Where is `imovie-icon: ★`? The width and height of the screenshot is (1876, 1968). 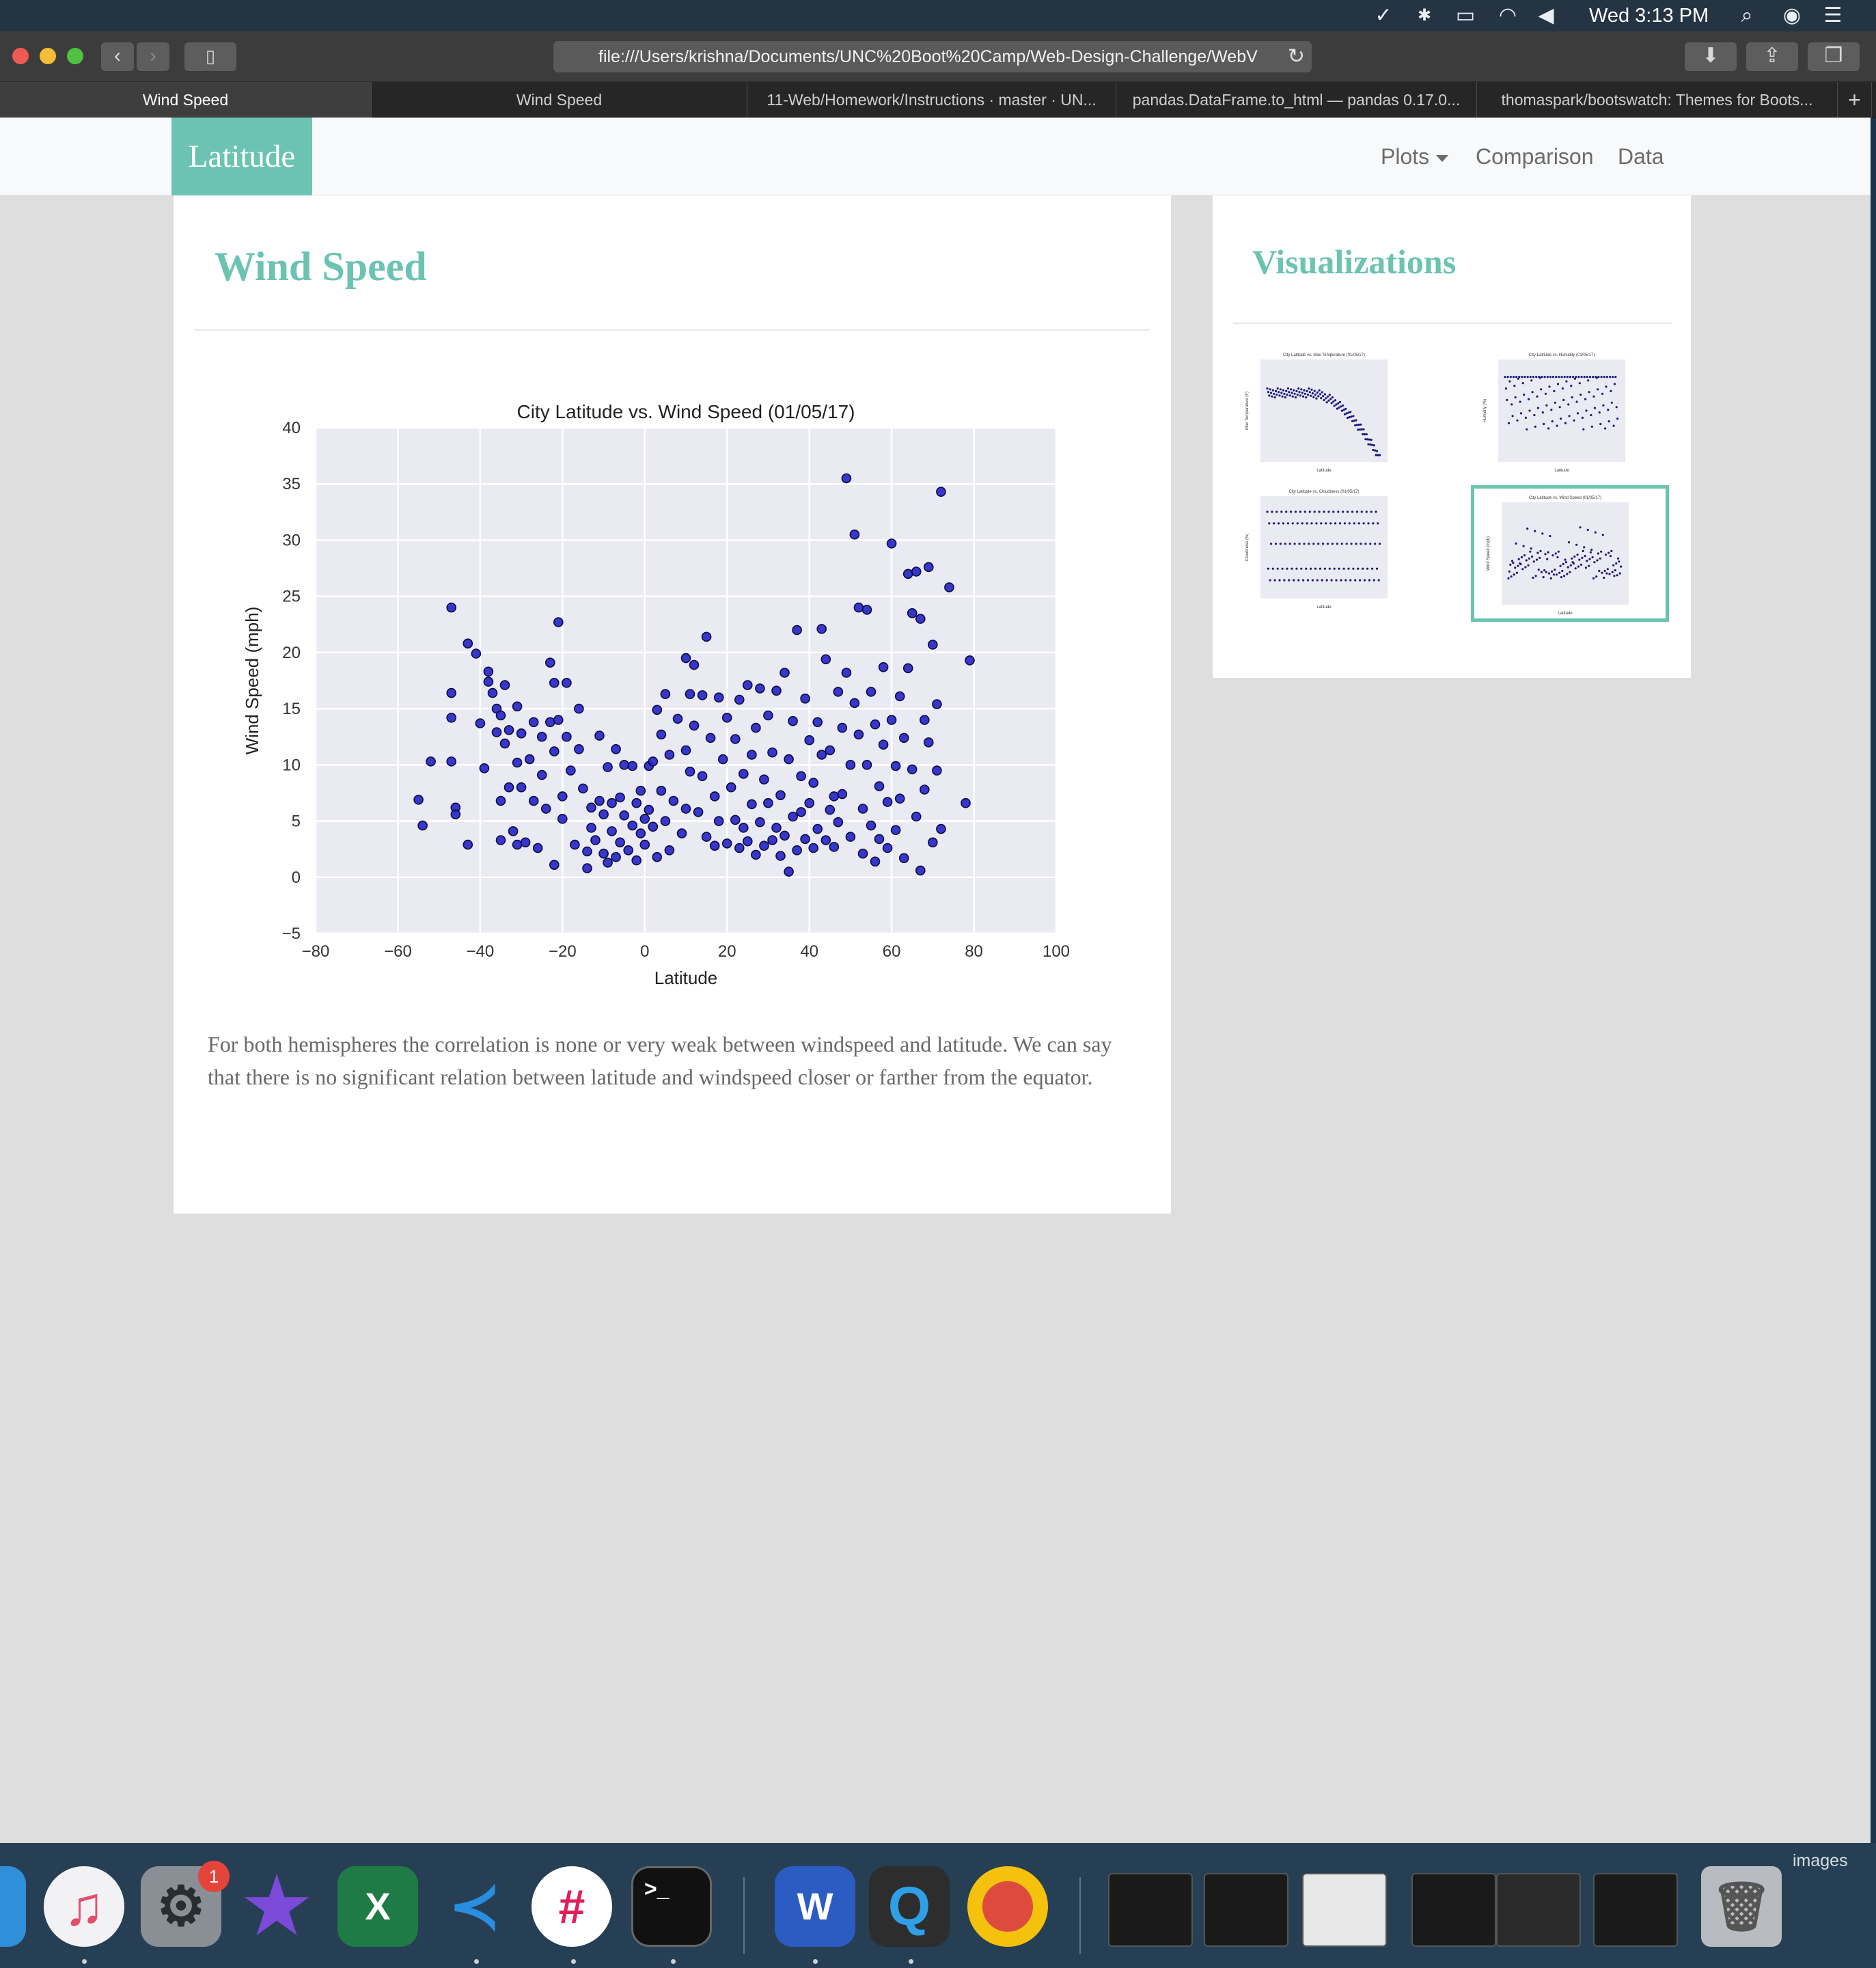 imovie-icon: ★ is located at coordinates (277, 1906).